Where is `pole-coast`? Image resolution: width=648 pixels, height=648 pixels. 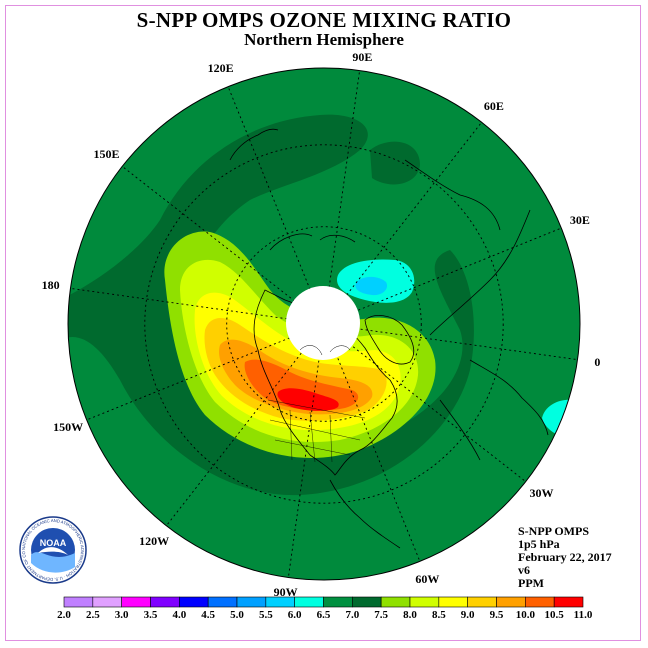 pole-coast is located at coordinates (325, 350).